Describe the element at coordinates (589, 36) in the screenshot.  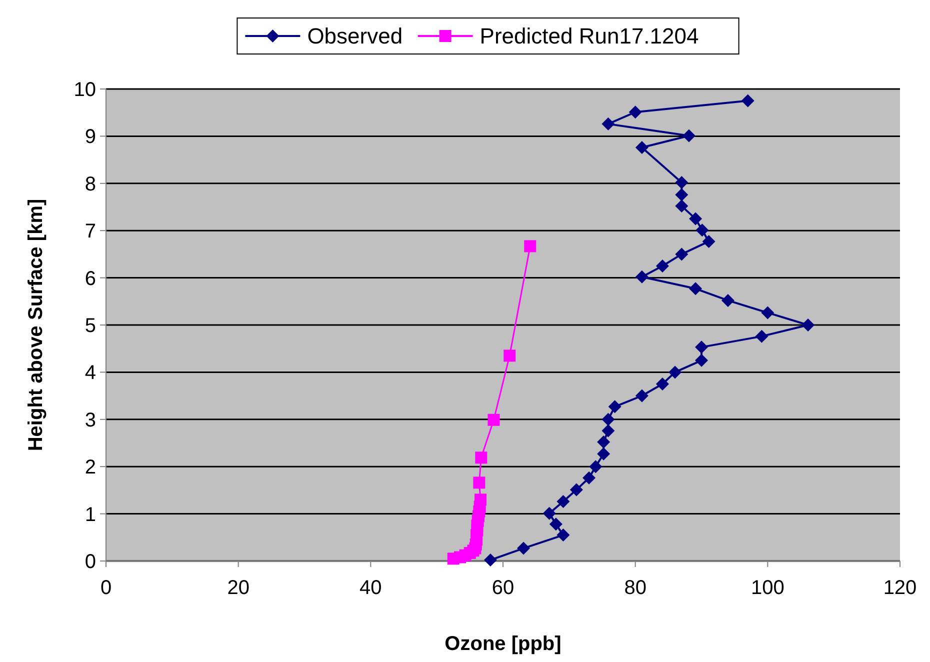
I see `legend-label: Predicted Run17.1204` at that location.